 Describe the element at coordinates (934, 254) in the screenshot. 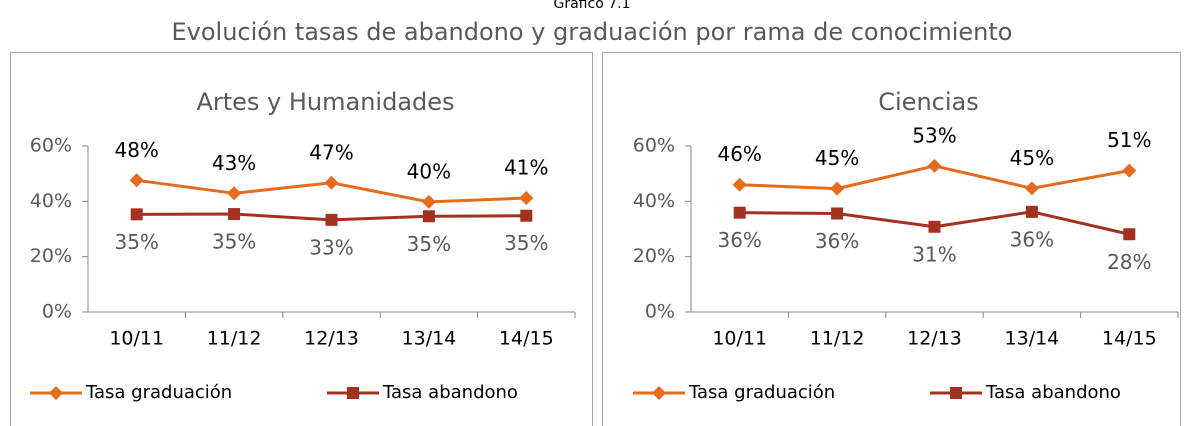

I see `data-label: 31%` at that location.